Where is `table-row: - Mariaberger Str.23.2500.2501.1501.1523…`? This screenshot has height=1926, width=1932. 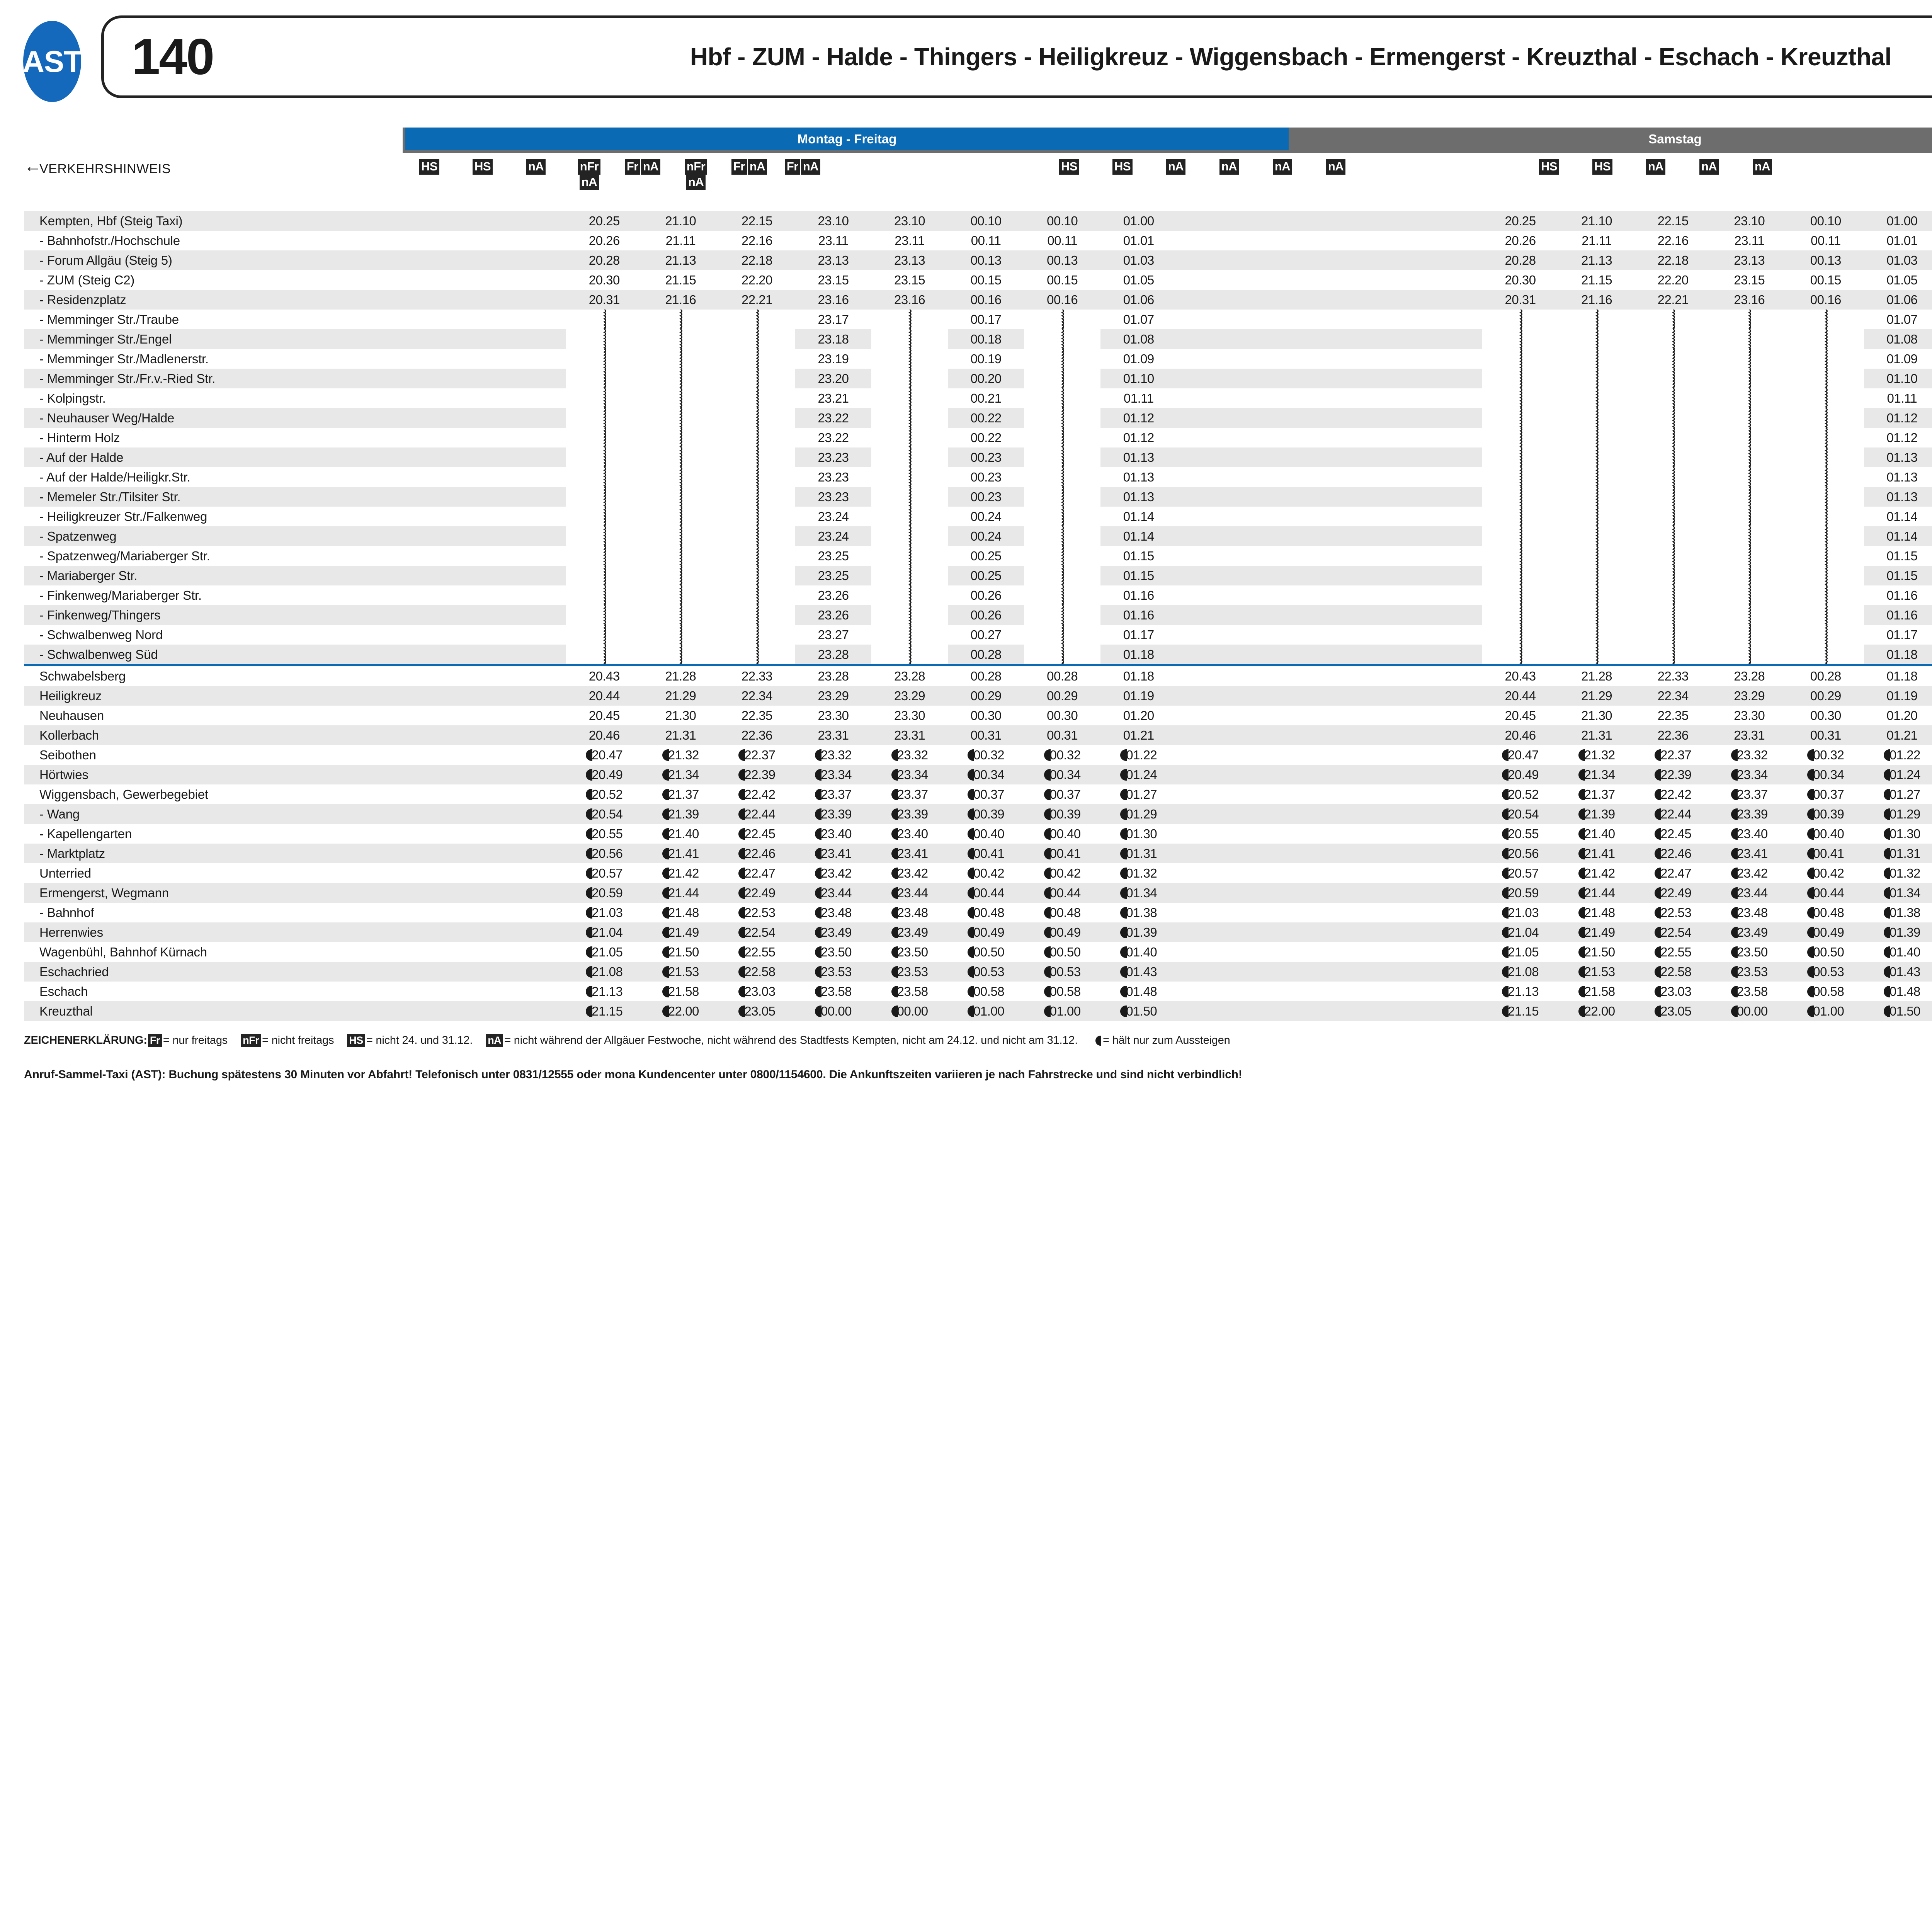 table-row: - Mariaberger Str.23.2500.2501.1501.1523… is located at coordinates (978, 575).